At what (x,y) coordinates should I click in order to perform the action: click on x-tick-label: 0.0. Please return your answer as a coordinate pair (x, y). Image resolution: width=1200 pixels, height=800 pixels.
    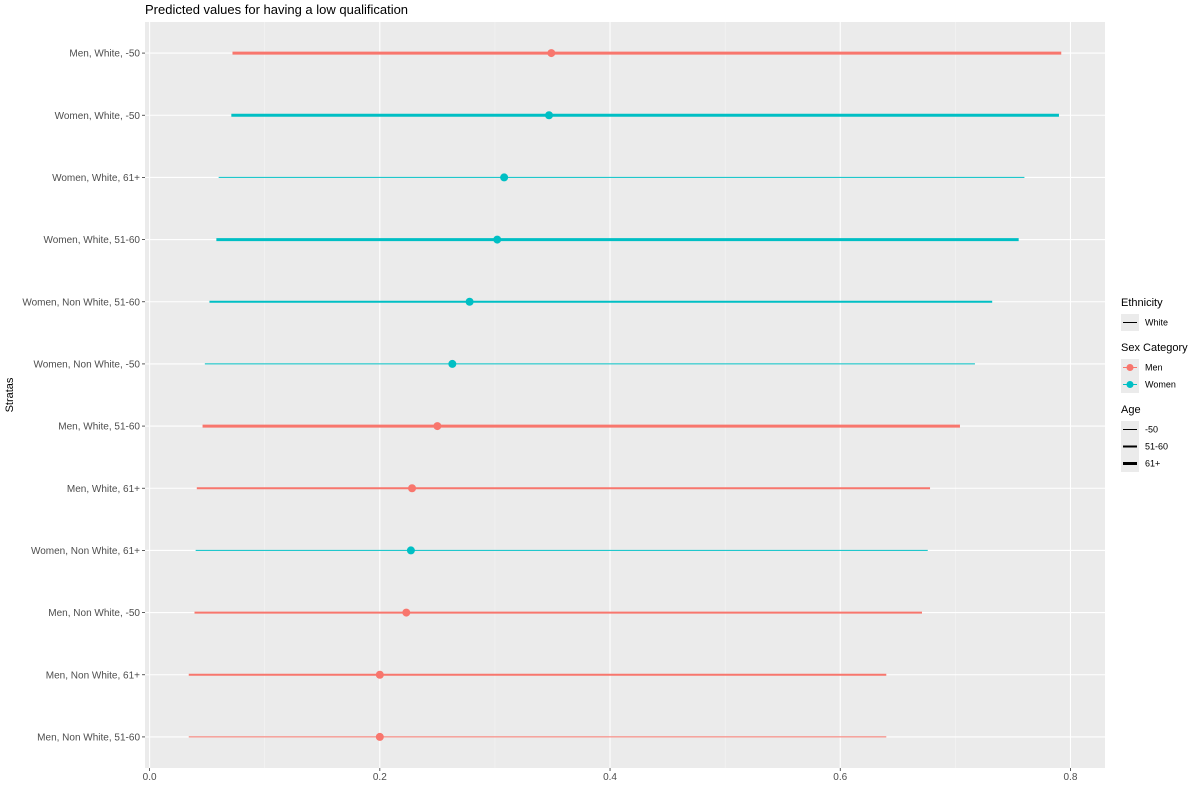
    Looking at the image, I should click on (150, 777).